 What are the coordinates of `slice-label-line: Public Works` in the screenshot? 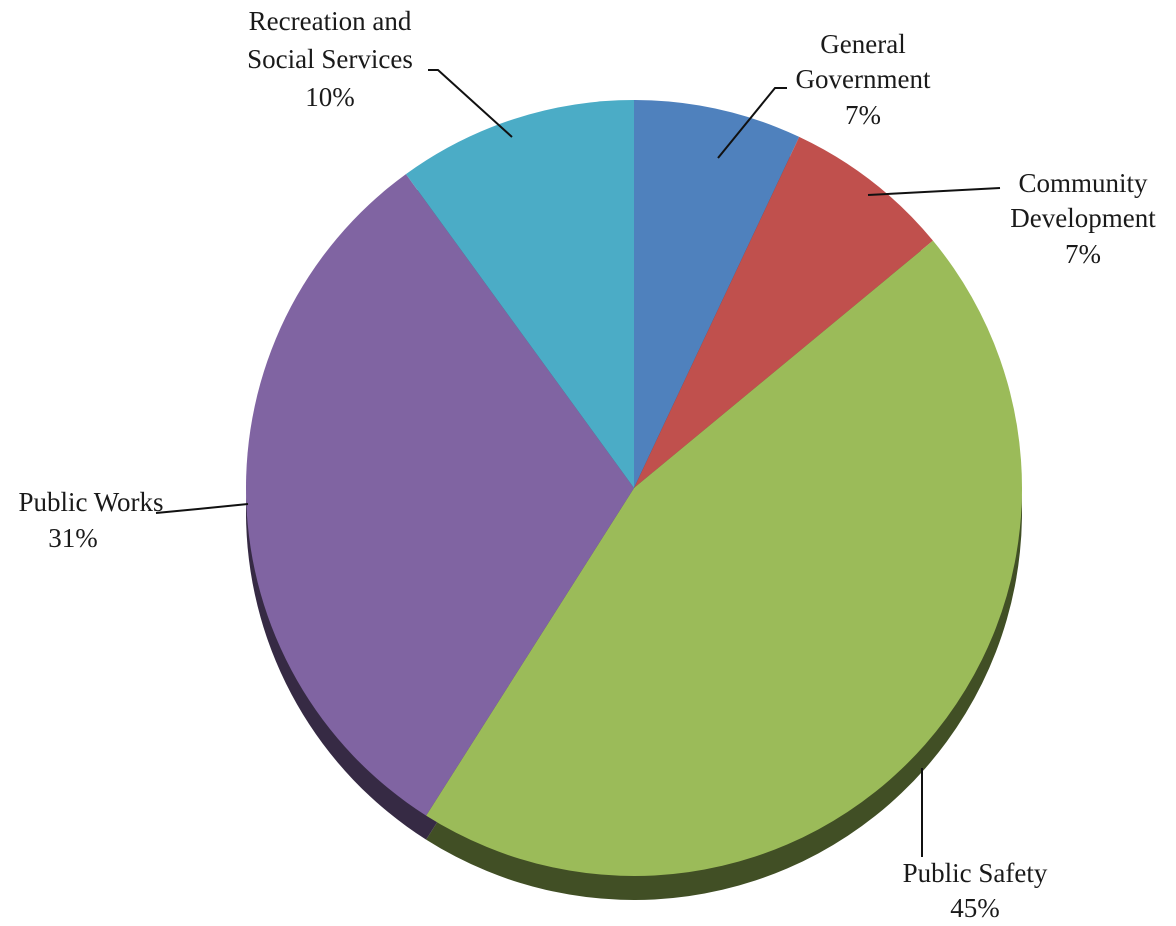 It's located at (90, 502).